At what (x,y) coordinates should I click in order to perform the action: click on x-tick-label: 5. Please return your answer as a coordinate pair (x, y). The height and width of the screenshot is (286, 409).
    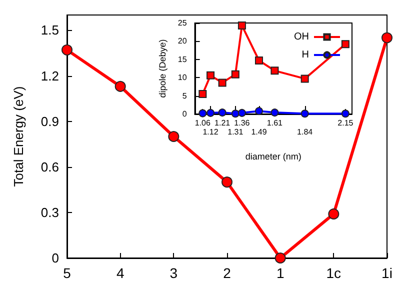
    Looking at the image, I should click on (67, 273).